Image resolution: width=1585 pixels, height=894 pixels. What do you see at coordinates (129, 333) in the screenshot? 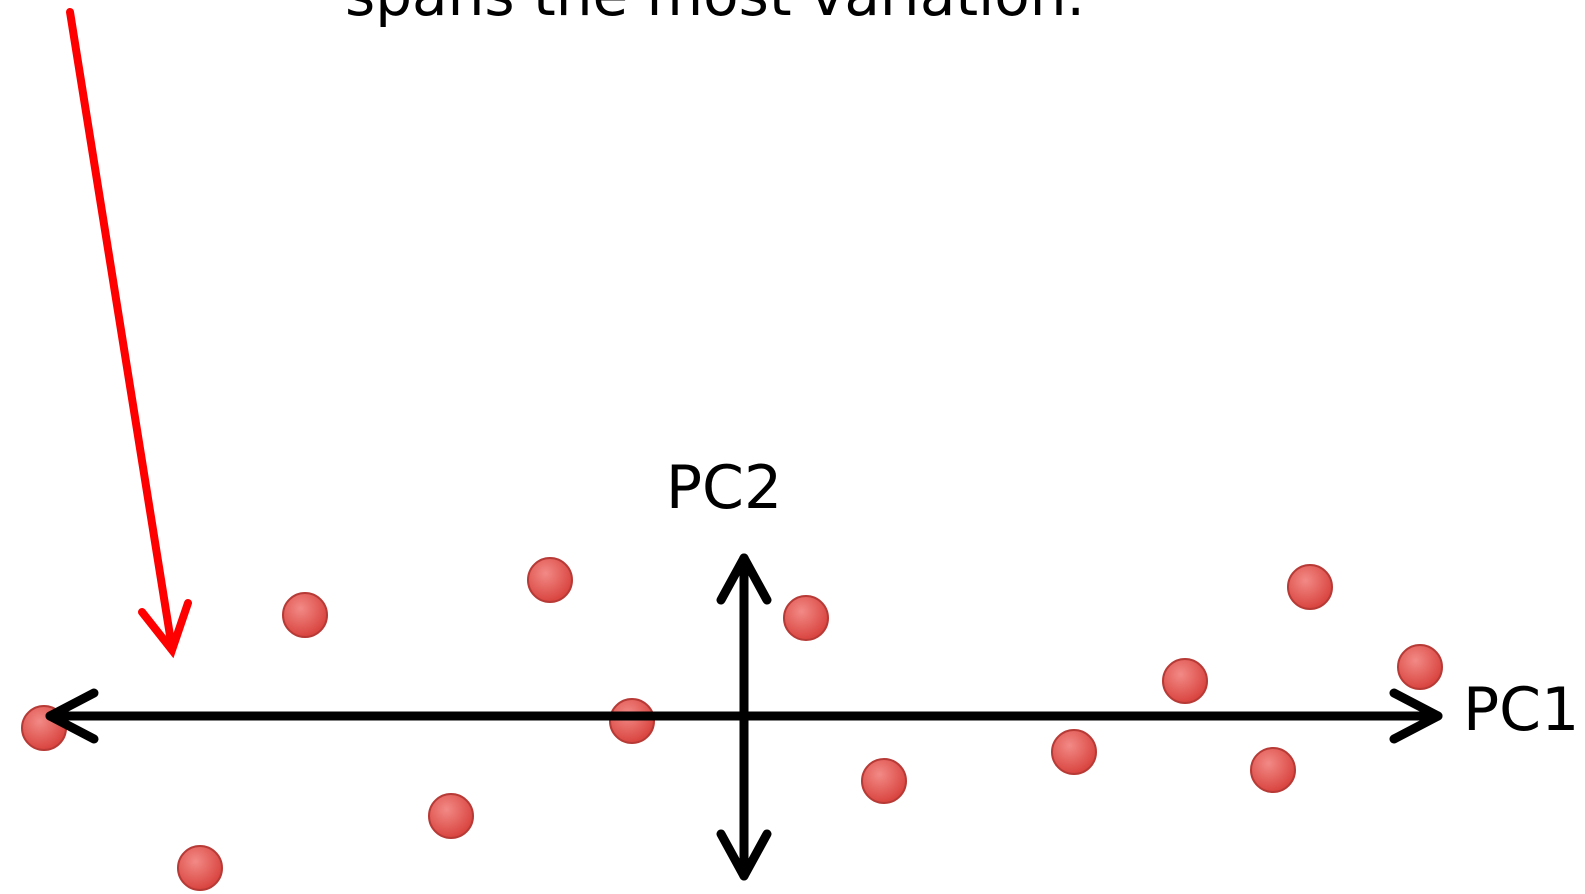
I see `red-pointer` at bounding box center [129, 333].